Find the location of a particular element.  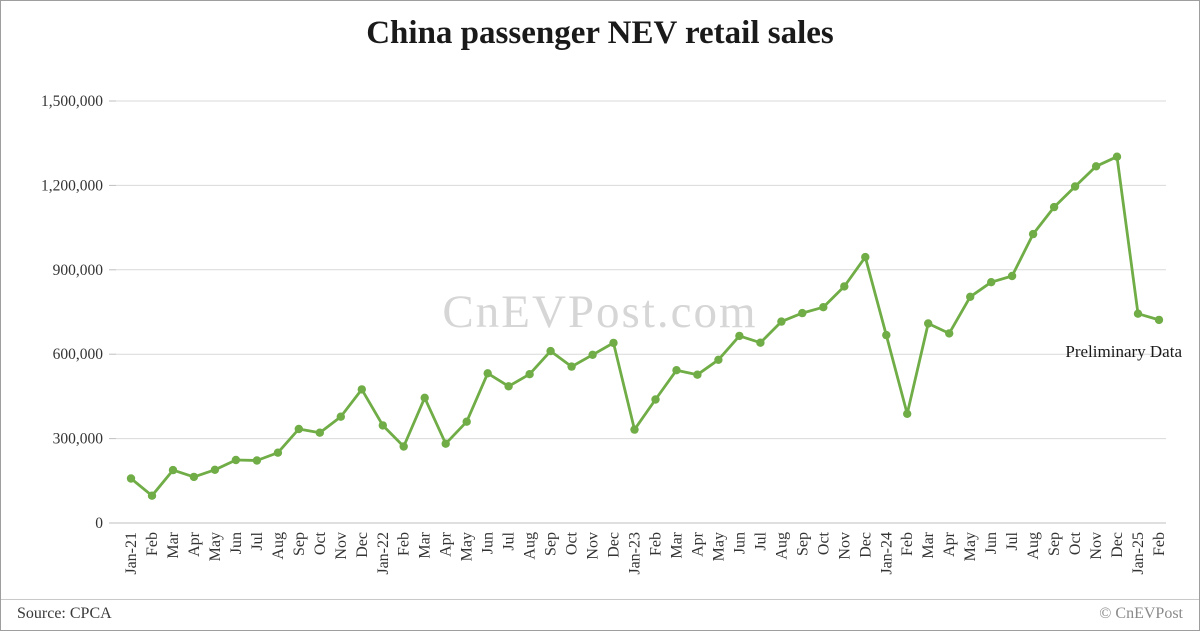

source-label: Source: CPCA is located at coordinates (64, 613).